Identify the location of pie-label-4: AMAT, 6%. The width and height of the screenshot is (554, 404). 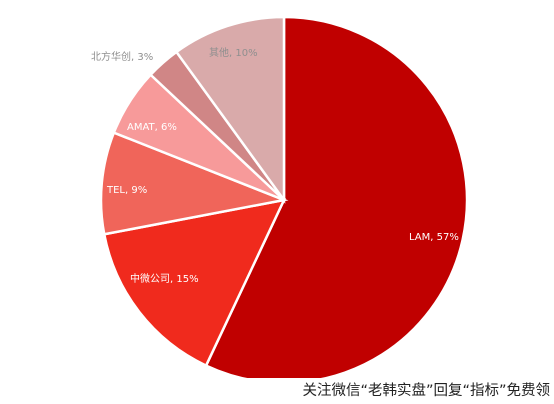
(152, 127).